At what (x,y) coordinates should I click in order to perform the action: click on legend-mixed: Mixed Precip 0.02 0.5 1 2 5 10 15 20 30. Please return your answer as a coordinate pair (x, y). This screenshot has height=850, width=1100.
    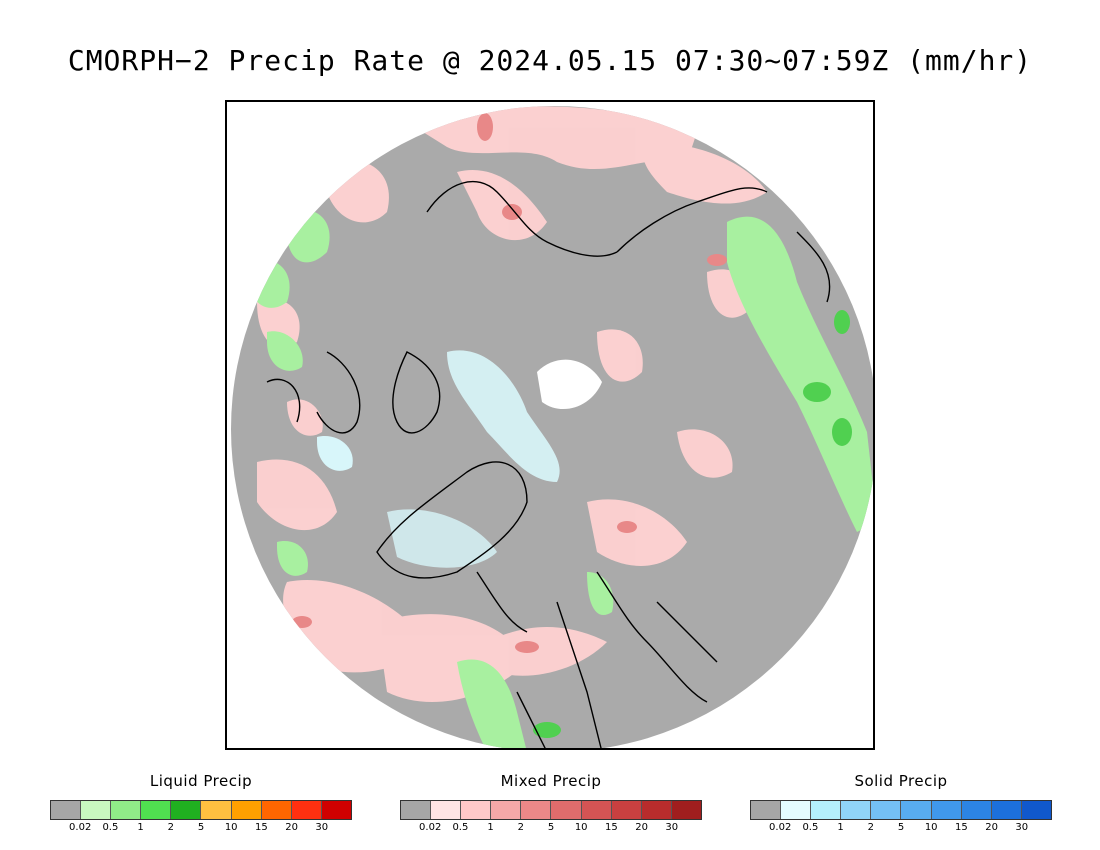
    Looking at the image, I should click on (551, 803).